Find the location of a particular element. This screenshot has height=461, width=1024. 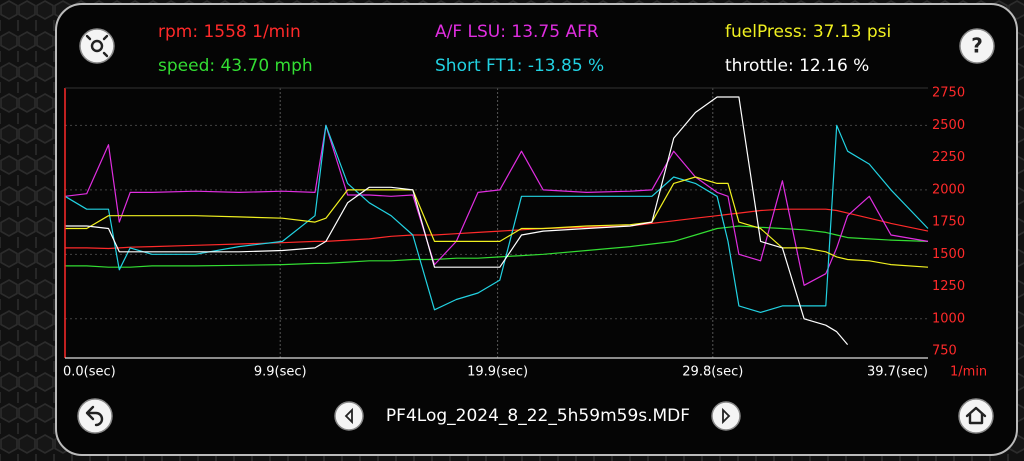

help-button: ? is located at coordinates (977, 46).